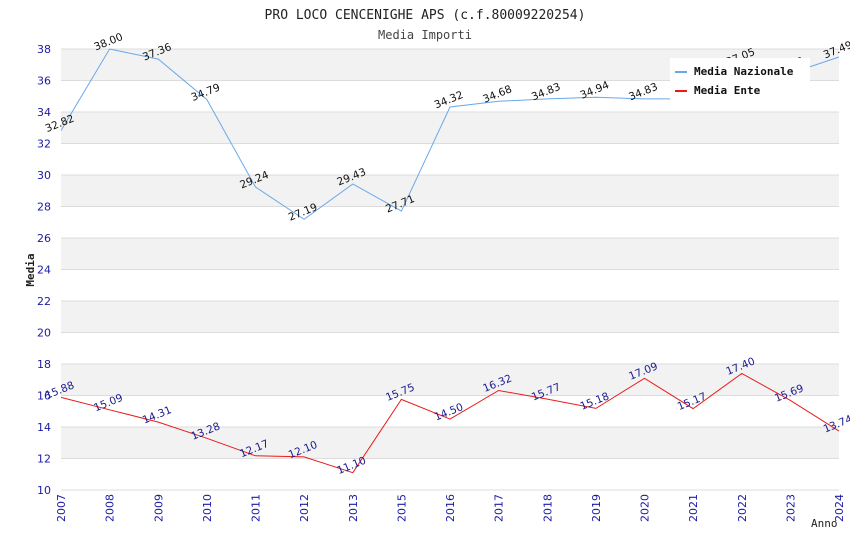 This screenshot has height=550, width=850. I want to click on x-tick-label: 2013, so click(353, 508).